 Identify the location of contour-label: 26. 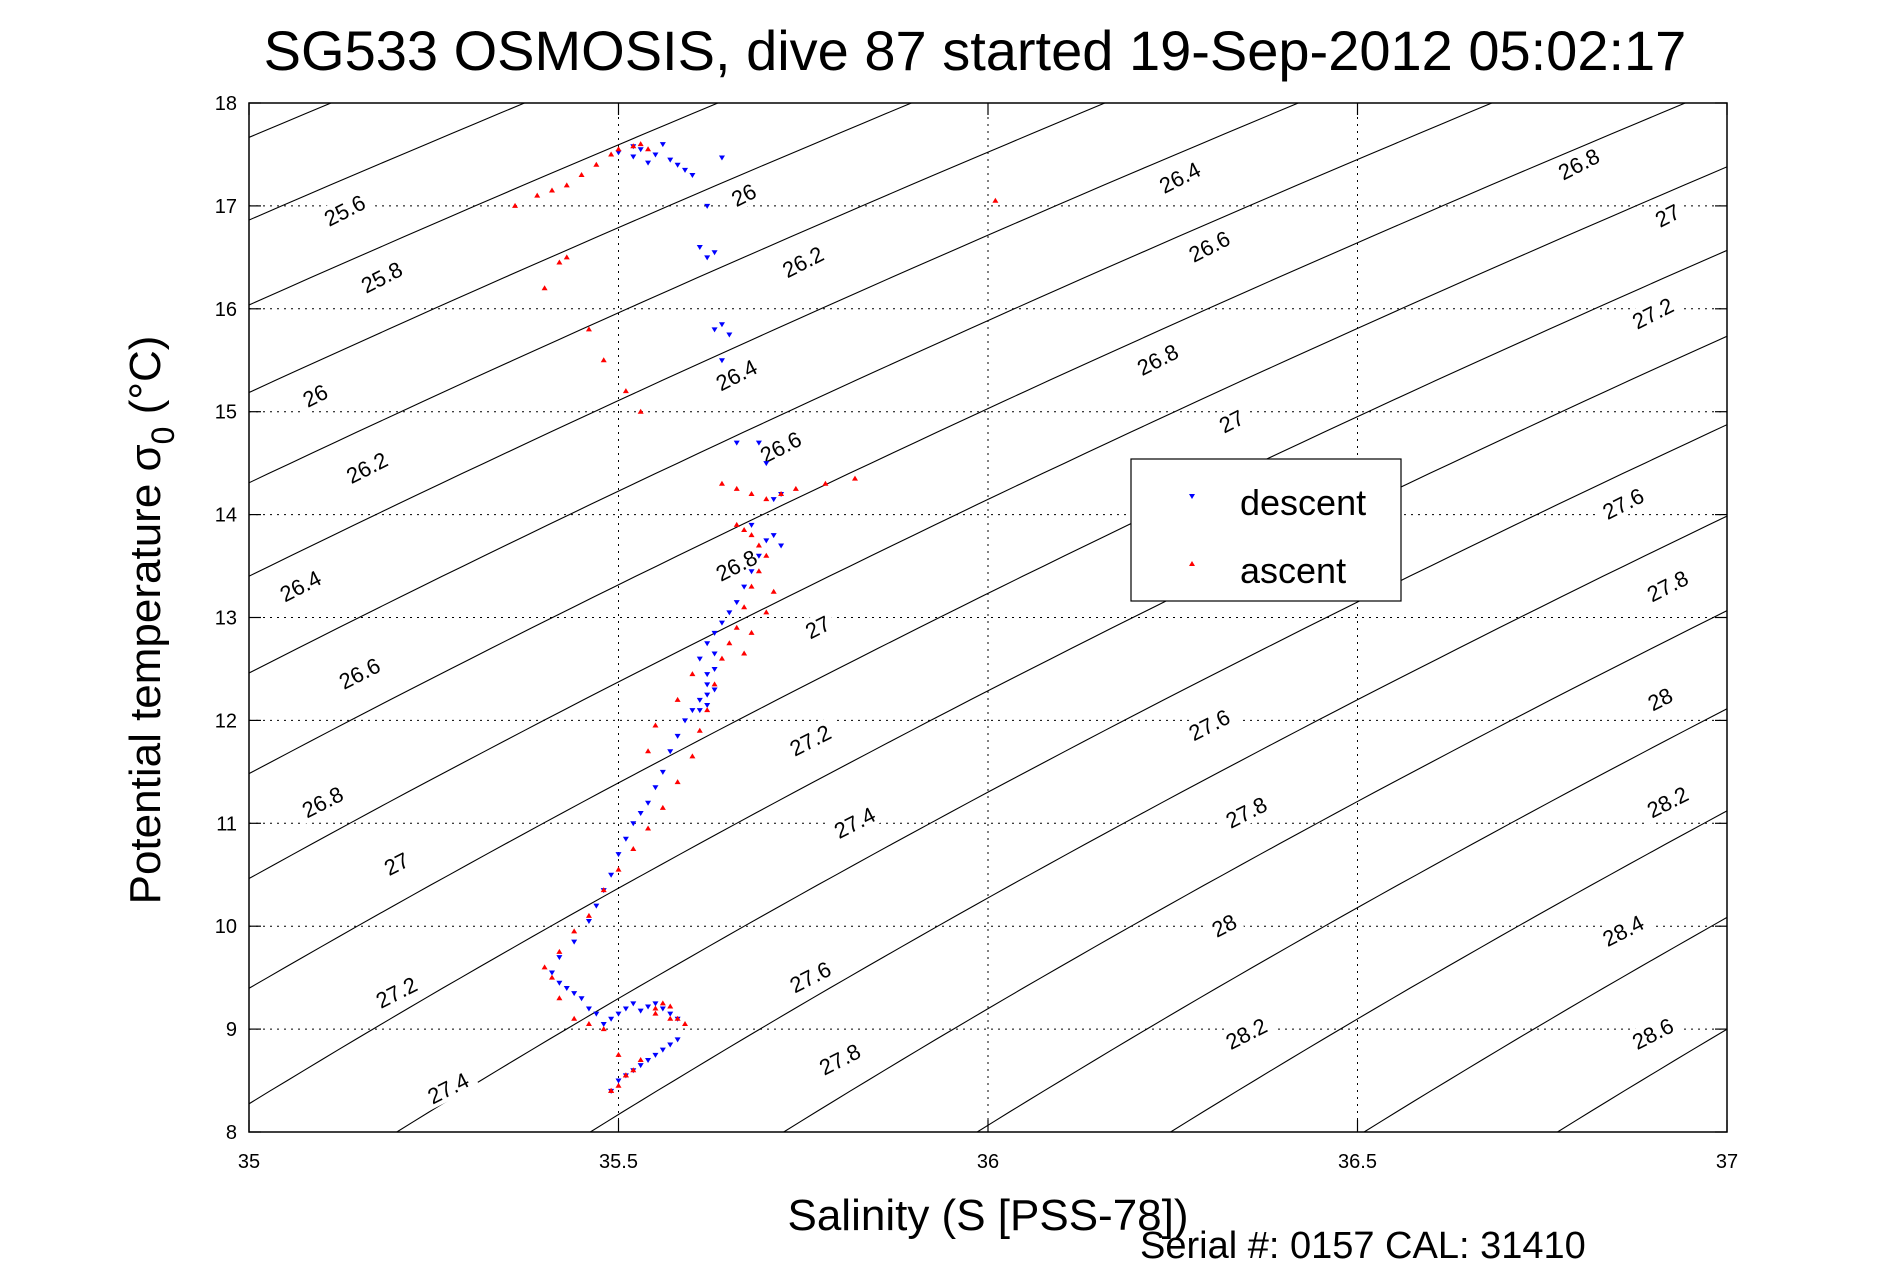
(744, 195).